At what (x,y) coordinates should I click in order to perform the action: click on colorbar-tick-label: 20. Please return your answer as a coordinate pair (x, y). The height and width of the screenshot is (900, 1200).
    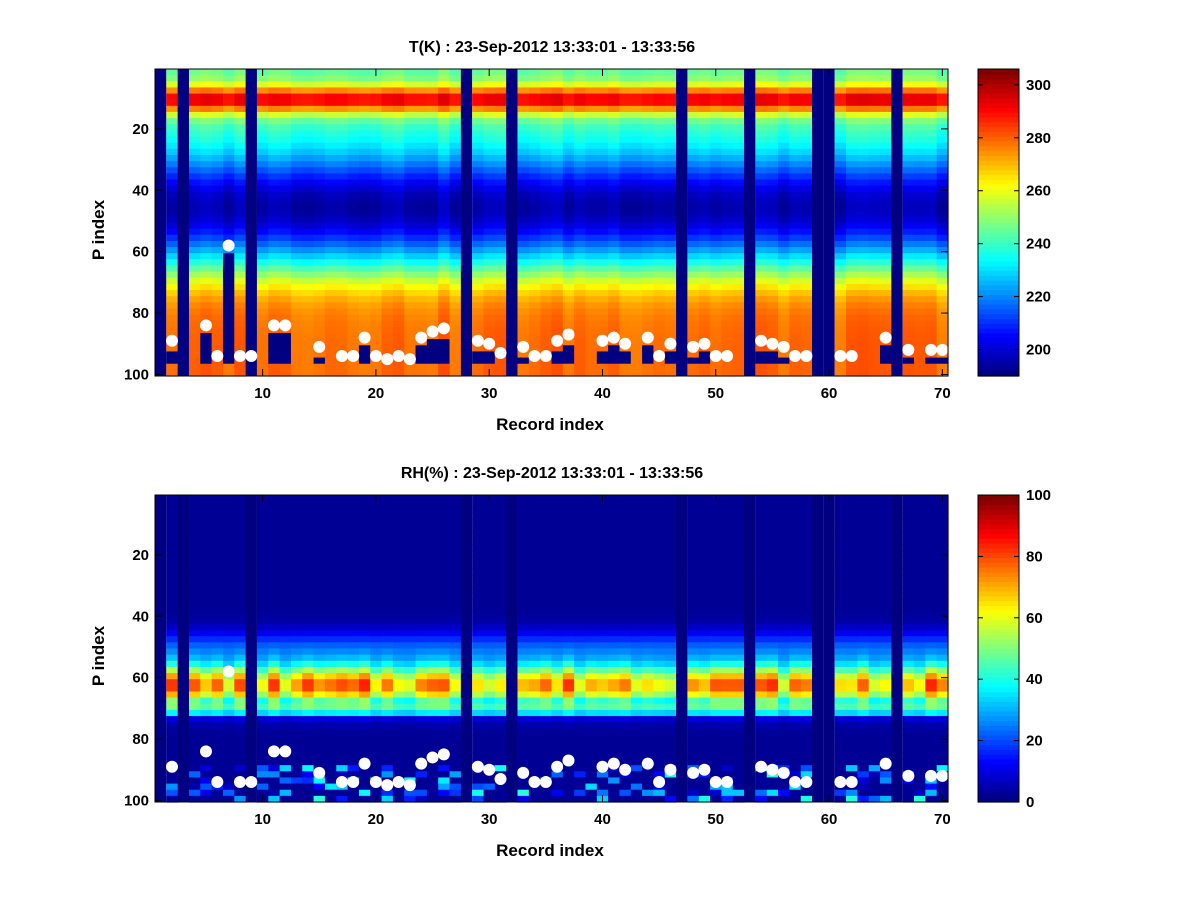
    Looking at the image, I should click on (1034, 741).